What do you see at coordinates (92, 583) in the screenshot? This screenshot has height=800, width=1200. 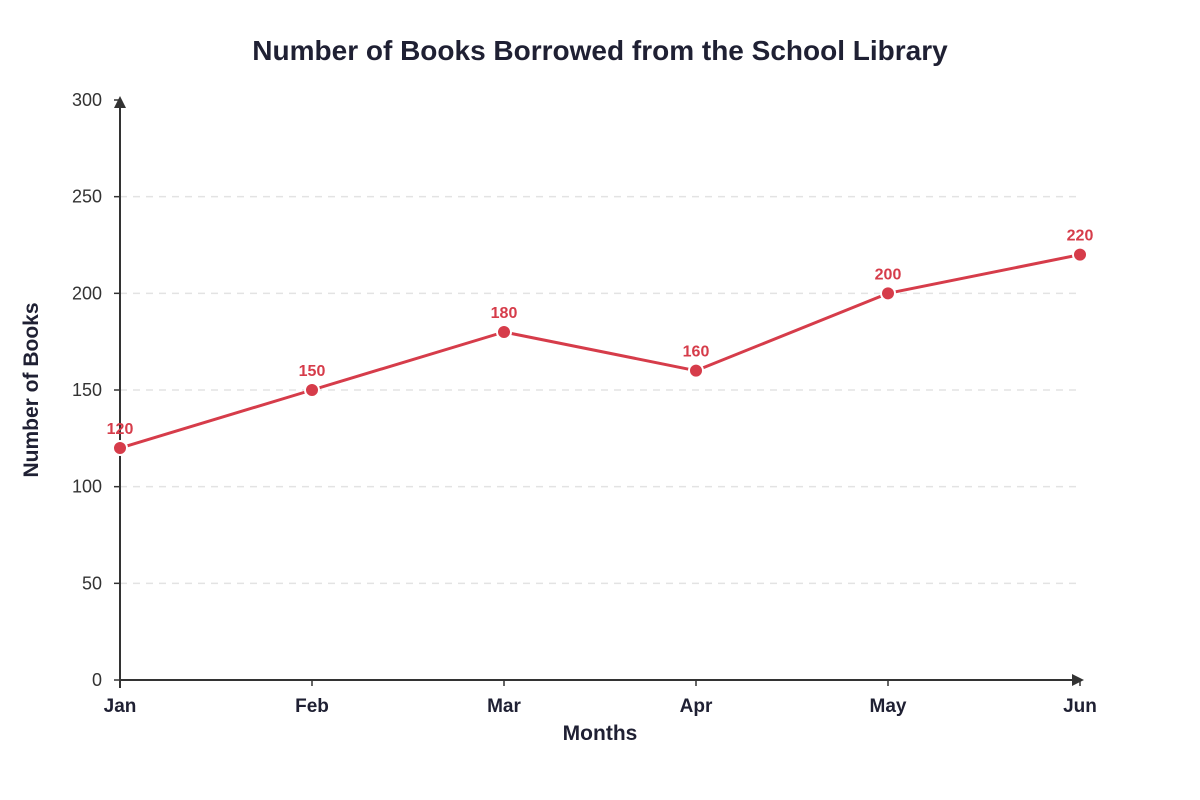 I see `y-tick-label: 50` at bounding box center [92, 583].